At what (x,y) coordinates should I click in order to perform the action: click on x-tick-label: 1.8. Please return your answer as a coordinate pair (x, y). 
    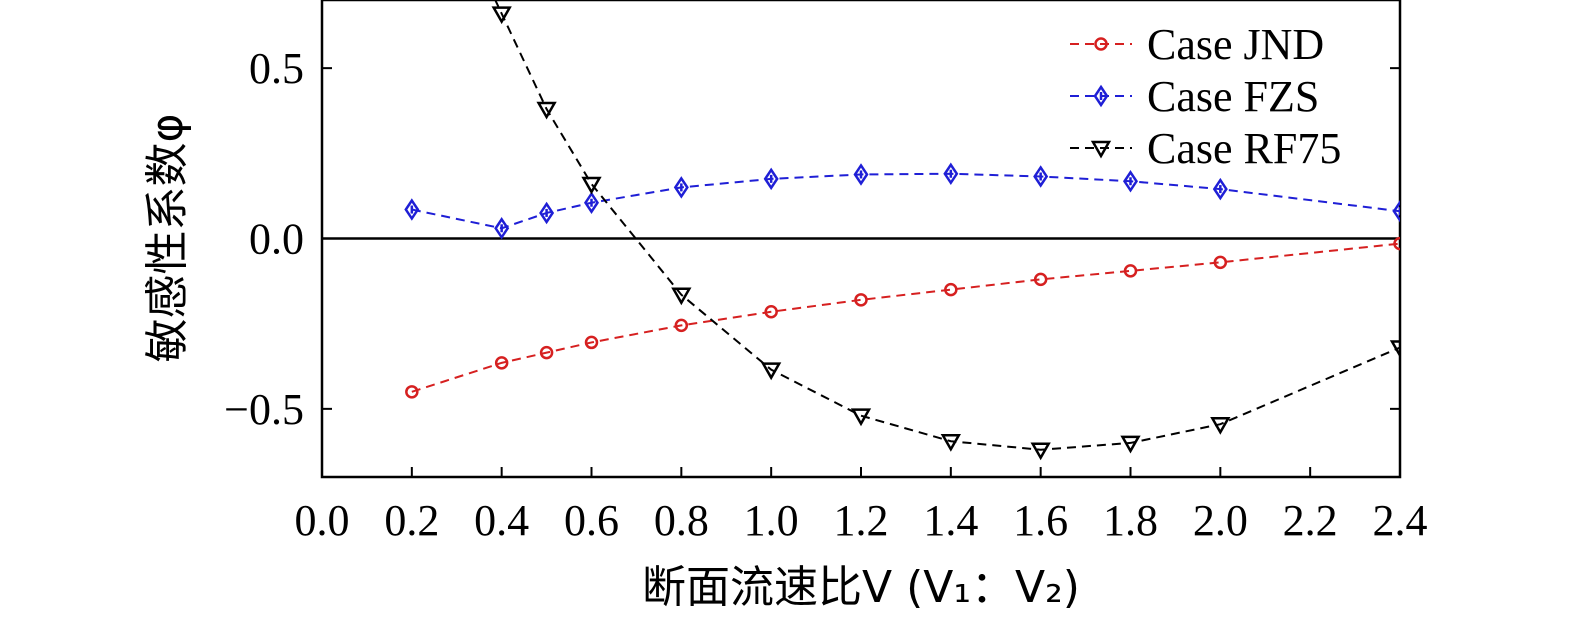
    Looking at the image, I should click on (1130, 520).